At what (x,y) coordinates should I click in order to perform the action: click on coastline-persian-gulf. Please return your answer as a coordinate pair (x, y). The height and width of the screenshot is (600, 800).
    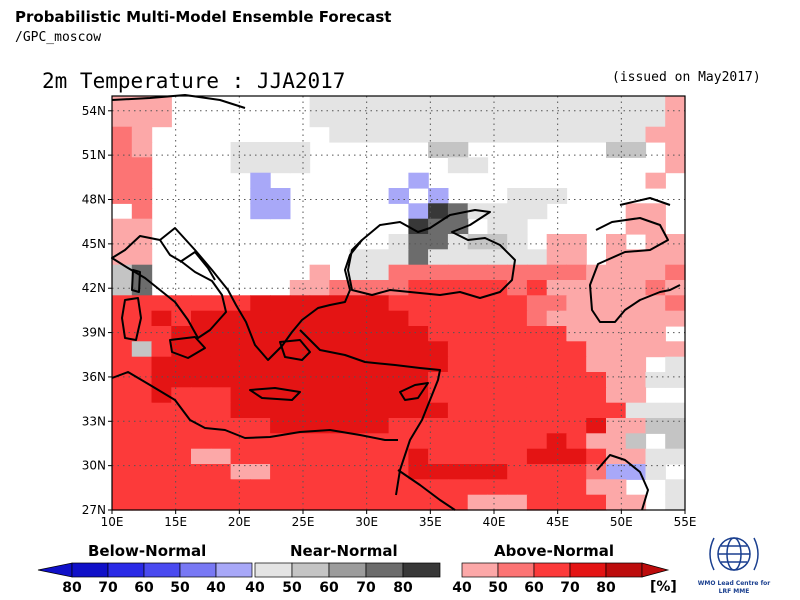
    Looking at the image, I should click on (622, 482).